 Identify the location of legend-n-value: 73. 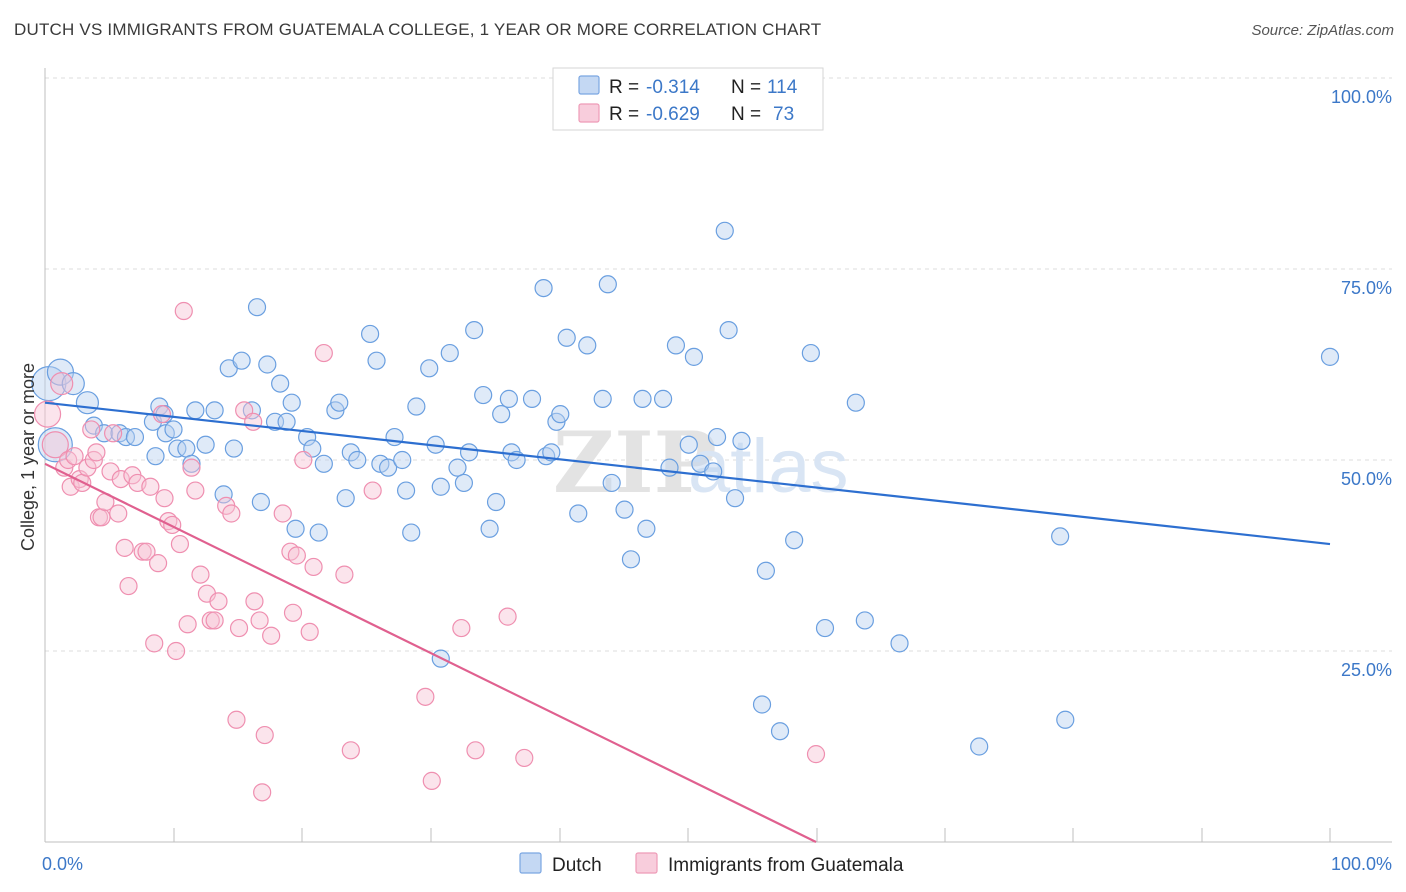
(783, 114).